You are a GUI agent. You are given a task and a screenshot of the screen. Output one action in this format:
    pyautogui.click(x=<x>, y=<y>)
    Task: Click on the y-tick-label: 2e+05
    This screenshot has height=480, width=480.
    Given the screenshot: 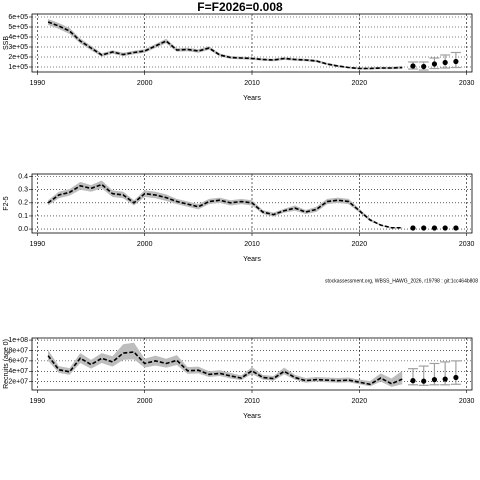 What is the action you would take?
    pyautogui.click(x=18, y=57)
    